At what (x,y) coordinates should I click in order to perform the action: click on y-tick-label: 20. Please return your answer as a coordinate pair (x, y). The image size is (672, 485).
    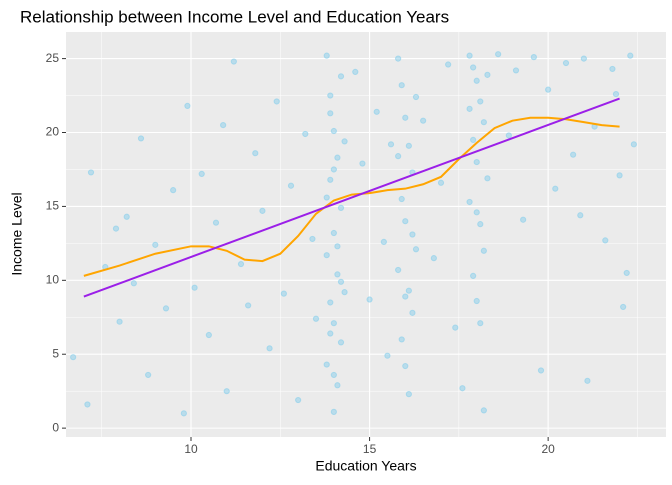
    Looking at the image, I should click on (53, 132).